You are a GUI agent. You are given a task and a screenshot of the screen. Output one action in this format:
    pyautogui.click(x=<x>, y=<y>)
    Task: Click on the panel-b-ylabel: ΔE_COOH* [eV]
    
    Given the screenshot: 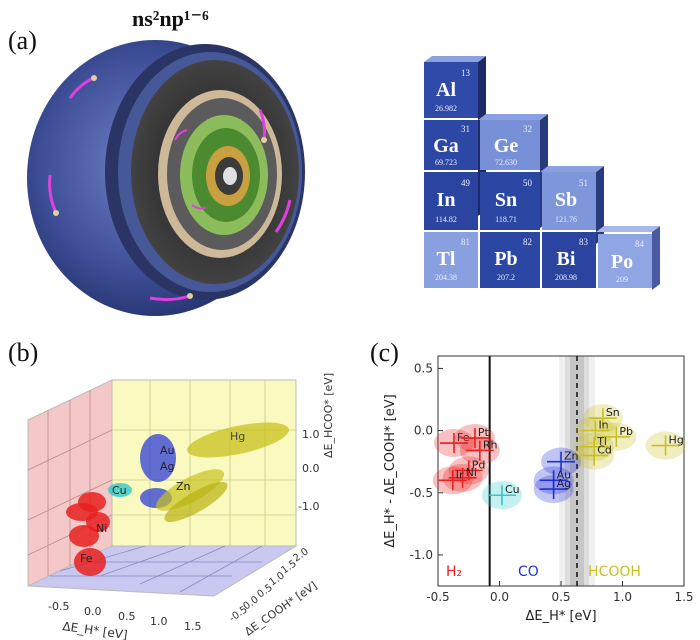 What is the action you would take?
    pyautogui.click(x=280, y=608)
    